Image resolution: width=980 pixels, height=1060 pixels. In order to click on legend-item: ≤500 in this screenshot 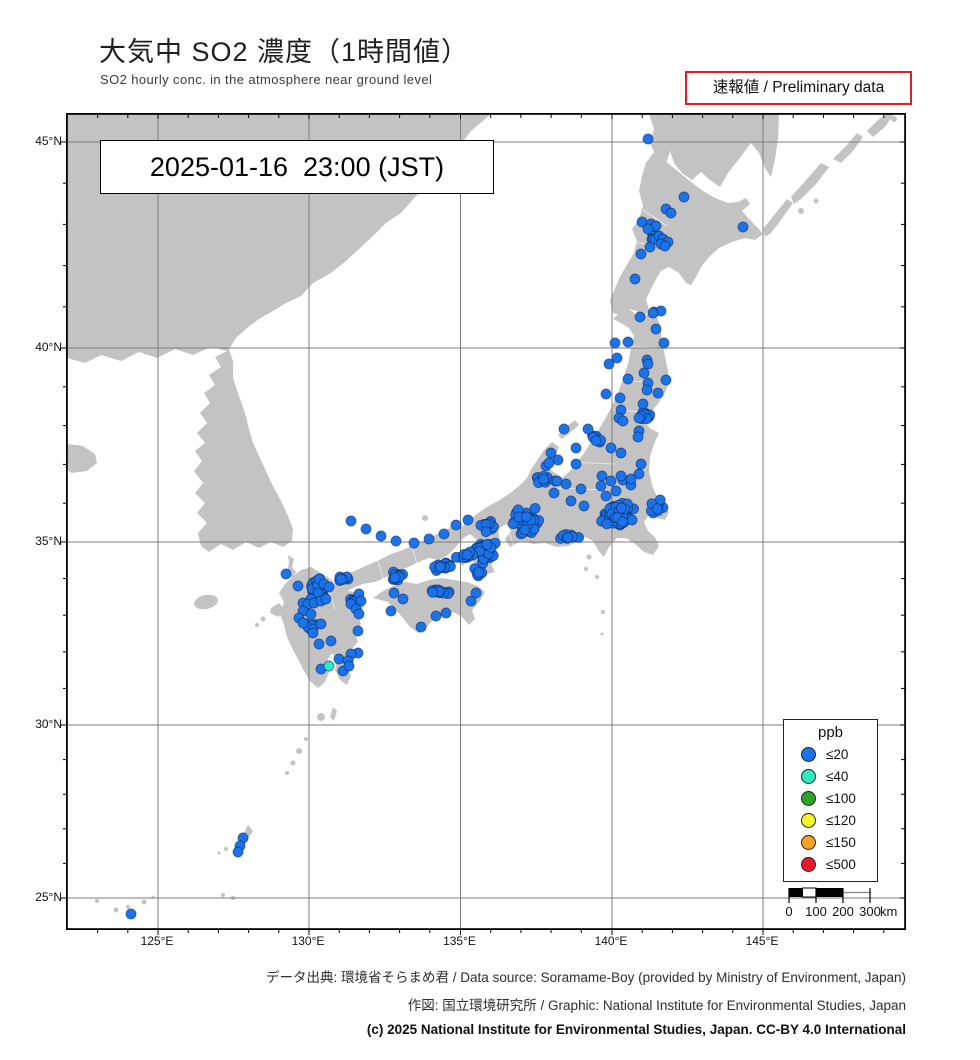, I will do `click(830, 864)`.